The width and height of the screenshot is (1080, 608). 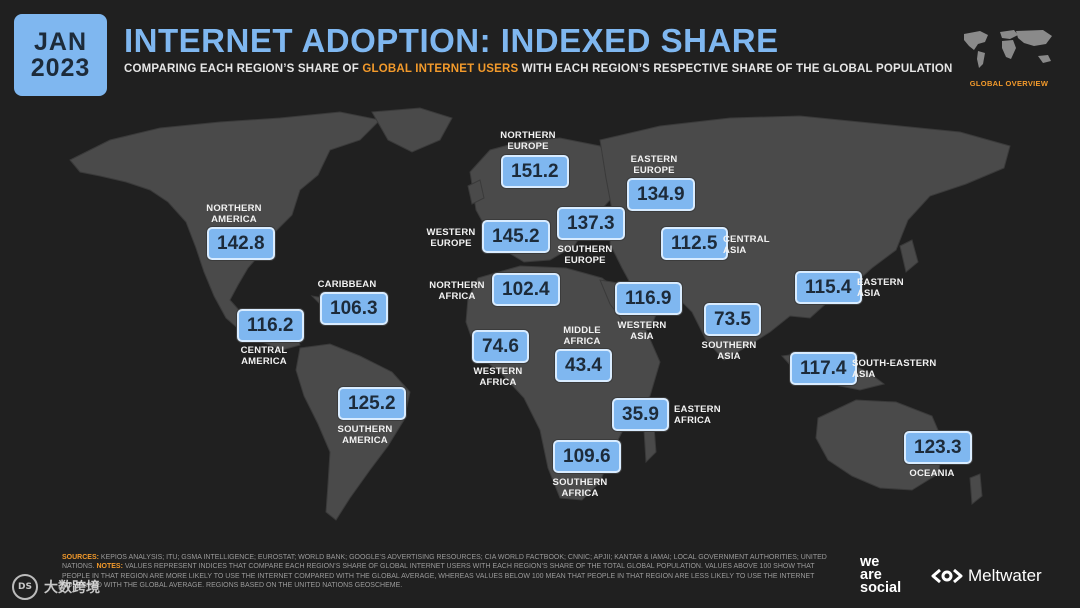 What do you see at coordinates (891, 575) in the screenshot?
I see `wearesocial-logo: we are social` at bounding box center [891, 575].